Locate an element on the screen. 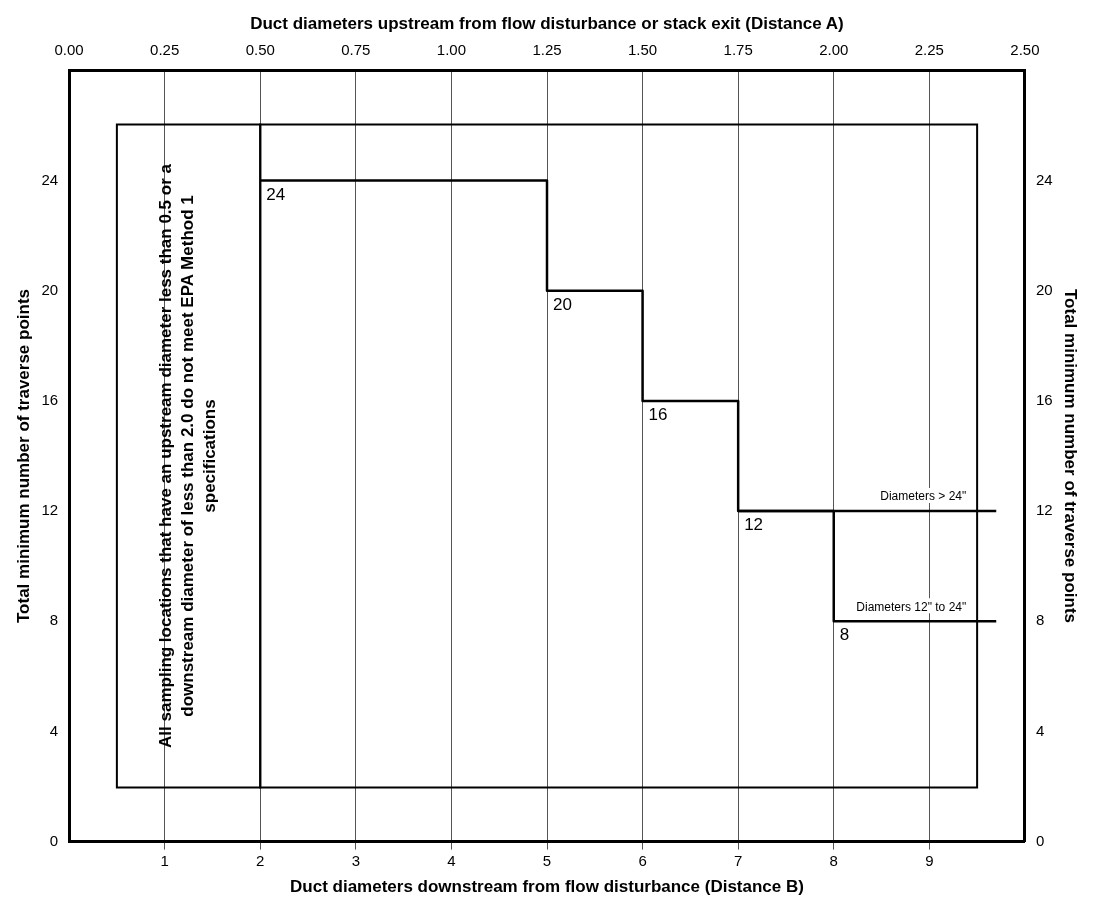  y2-tick-label: 24 is located at coordinates (1044, 179).